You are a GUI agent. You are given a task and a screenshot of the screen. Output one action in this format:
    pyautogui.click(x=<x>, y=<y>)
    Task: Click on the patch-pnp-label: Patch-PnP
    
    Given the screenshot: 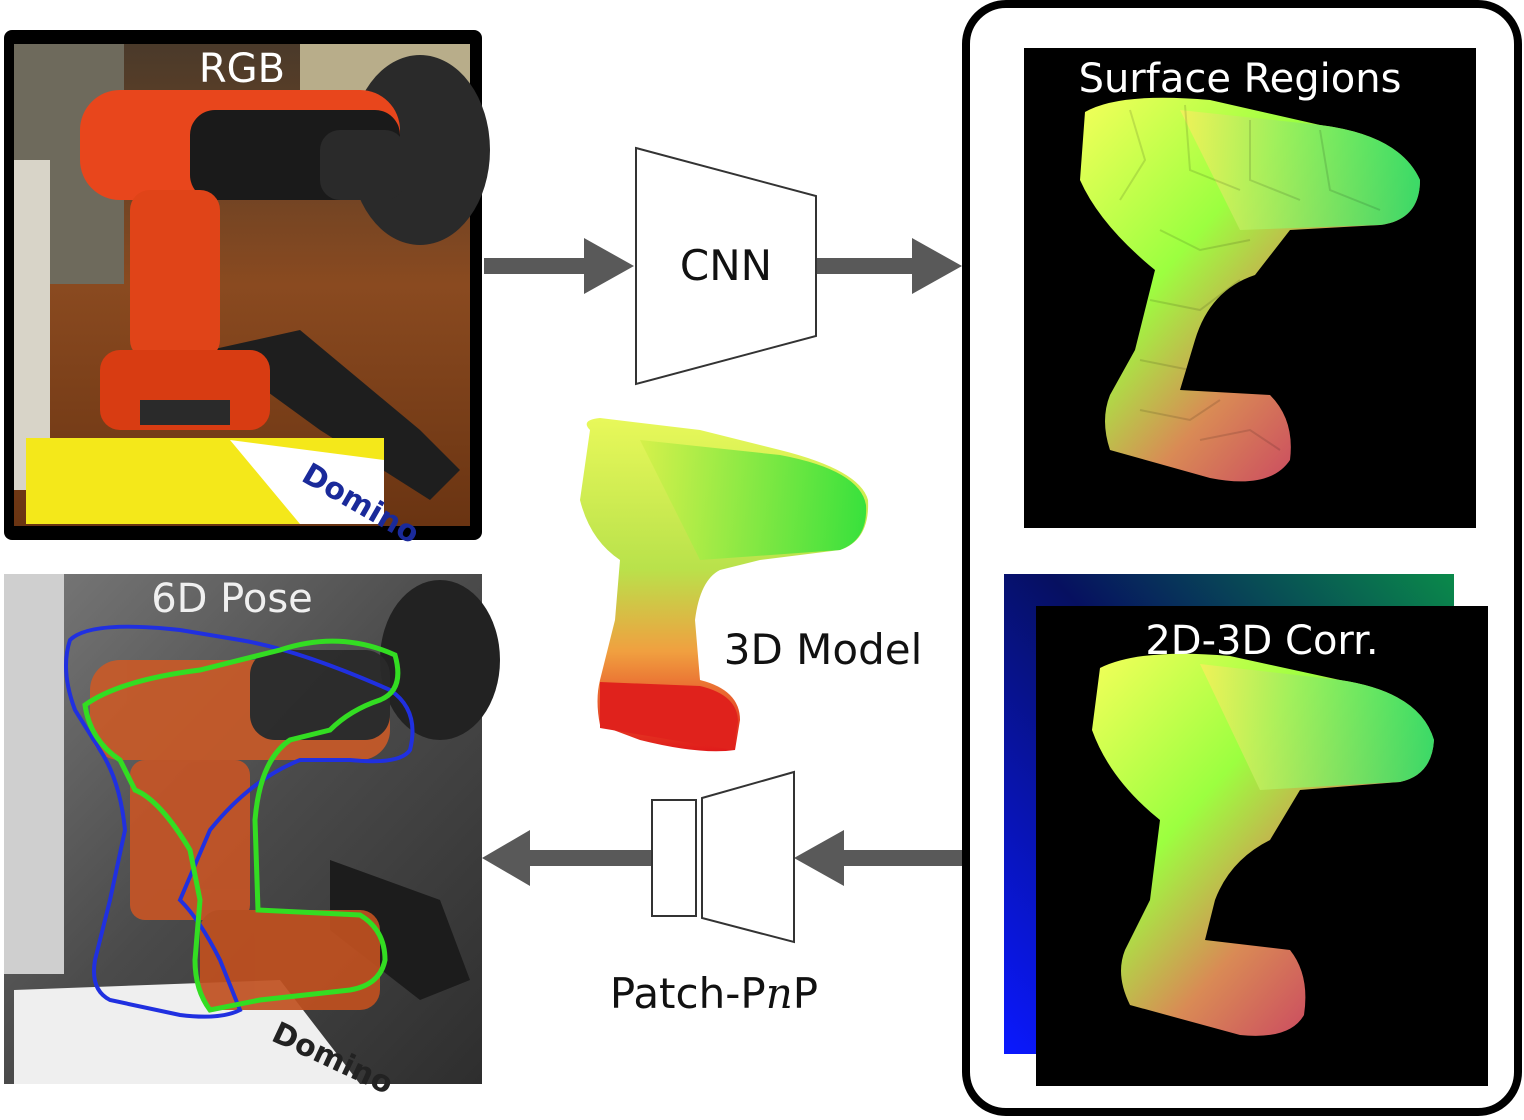 What is the action you would take?
    pyautogui.click(x=714, y=993)
    